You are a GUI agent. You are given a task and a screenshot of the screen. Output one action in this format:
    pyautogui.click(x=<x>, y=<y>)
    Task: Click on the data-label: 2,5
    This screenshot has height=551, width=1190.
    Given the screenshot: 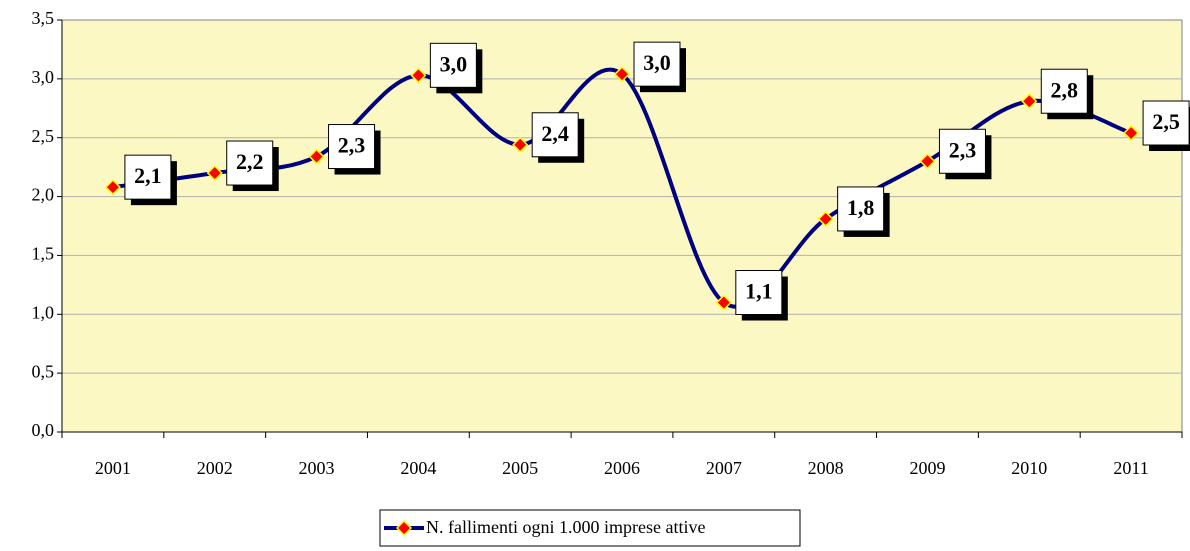 What is the action you would take?
    pyautogui.click(x=1166, y=121)
    